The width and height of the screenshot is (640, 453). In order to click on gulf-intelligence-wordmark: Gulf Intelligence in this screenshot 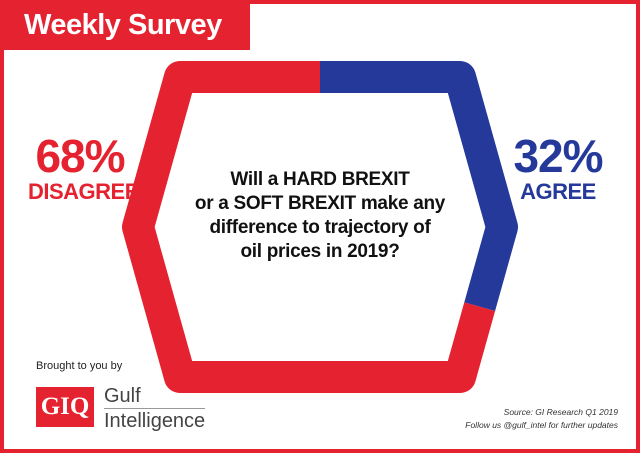, I will do `click(155, 408)`.